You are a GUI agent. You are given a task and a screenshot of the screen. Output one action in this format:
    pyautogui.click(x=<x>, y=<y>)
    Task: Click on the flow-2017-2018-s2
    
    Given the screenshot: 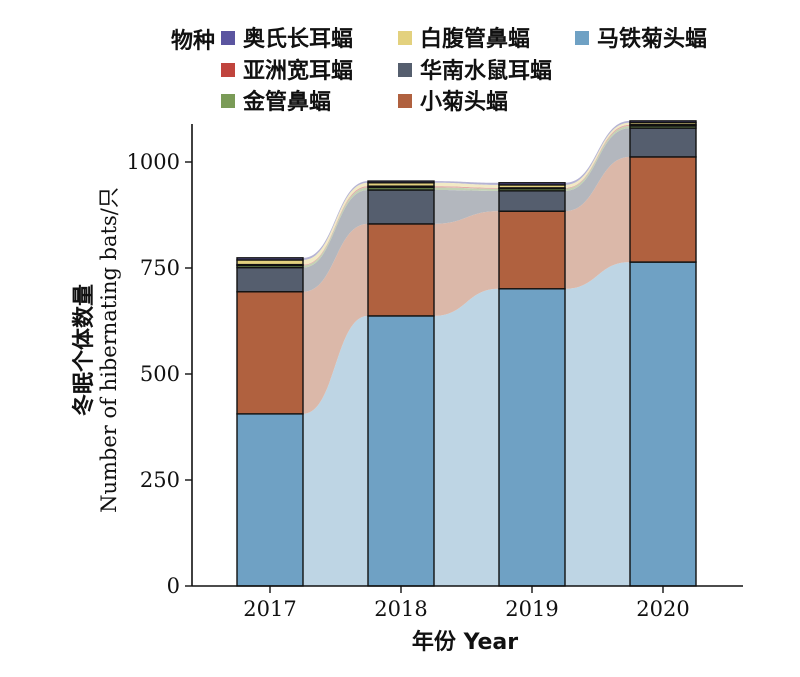 What is the action you would take?
    pyautogui.click(x=335, y=318)
    